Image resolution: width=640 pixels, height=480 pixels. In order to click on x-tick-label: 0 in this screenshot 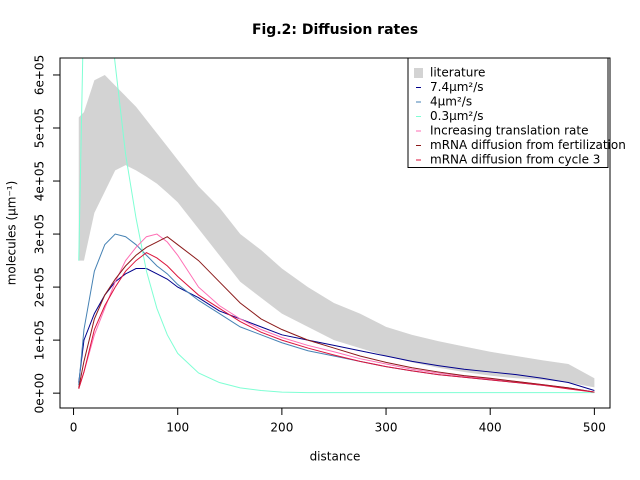, I will do `click(74, 428)`.